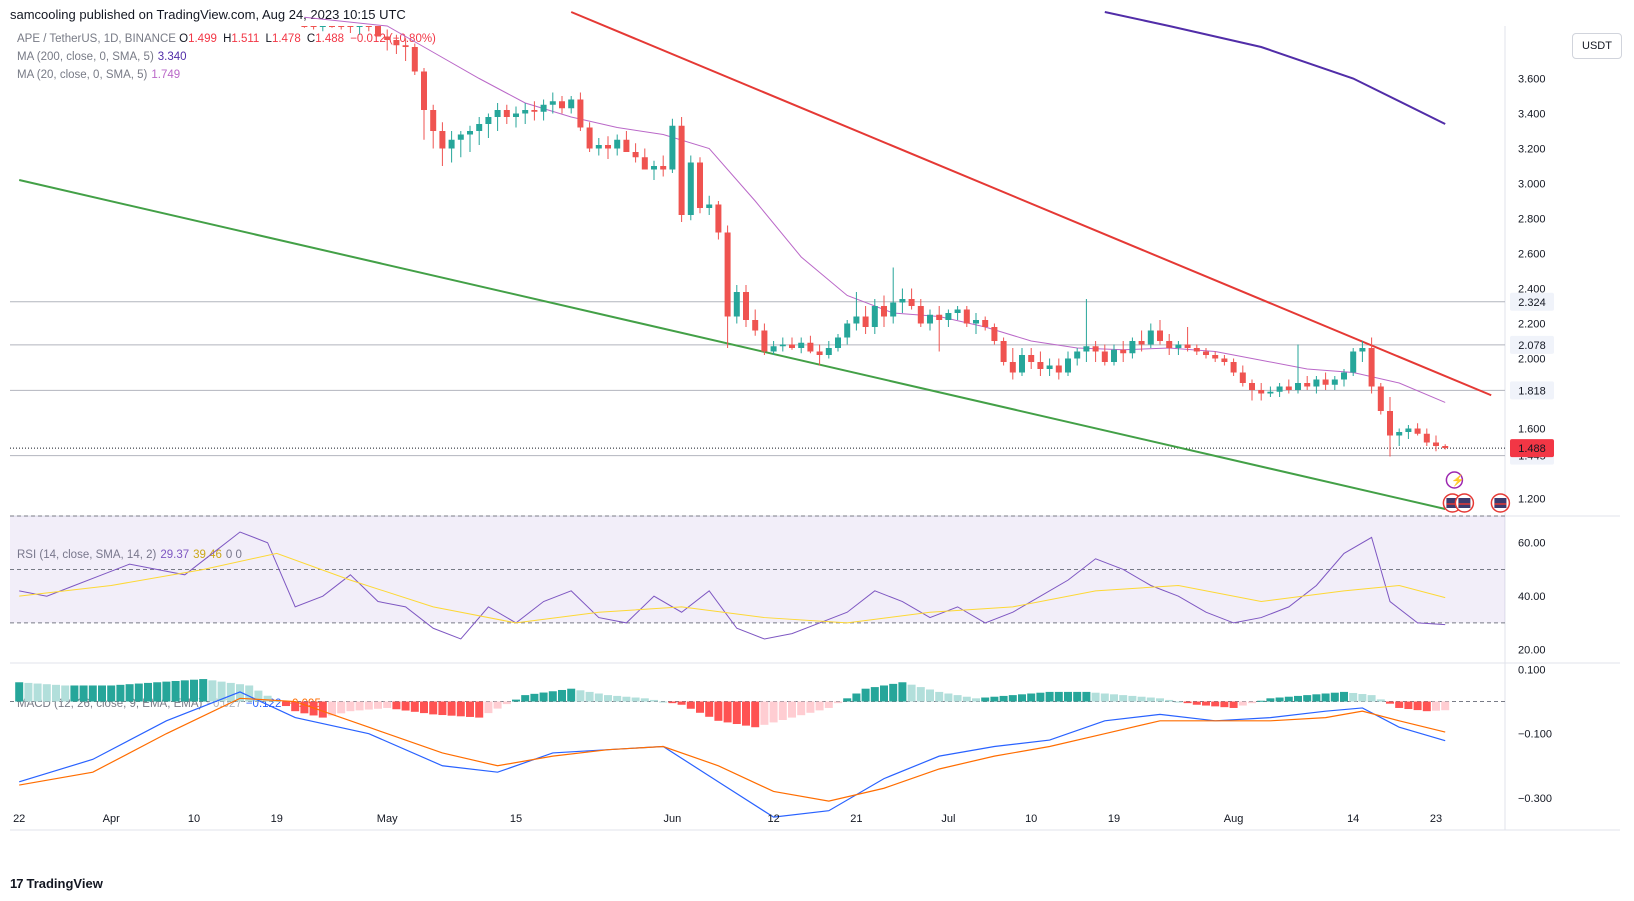 This screenshot has width=1634, height=901. I want to click on tradingview-logo: 17 TradingView, so click(56, 883).